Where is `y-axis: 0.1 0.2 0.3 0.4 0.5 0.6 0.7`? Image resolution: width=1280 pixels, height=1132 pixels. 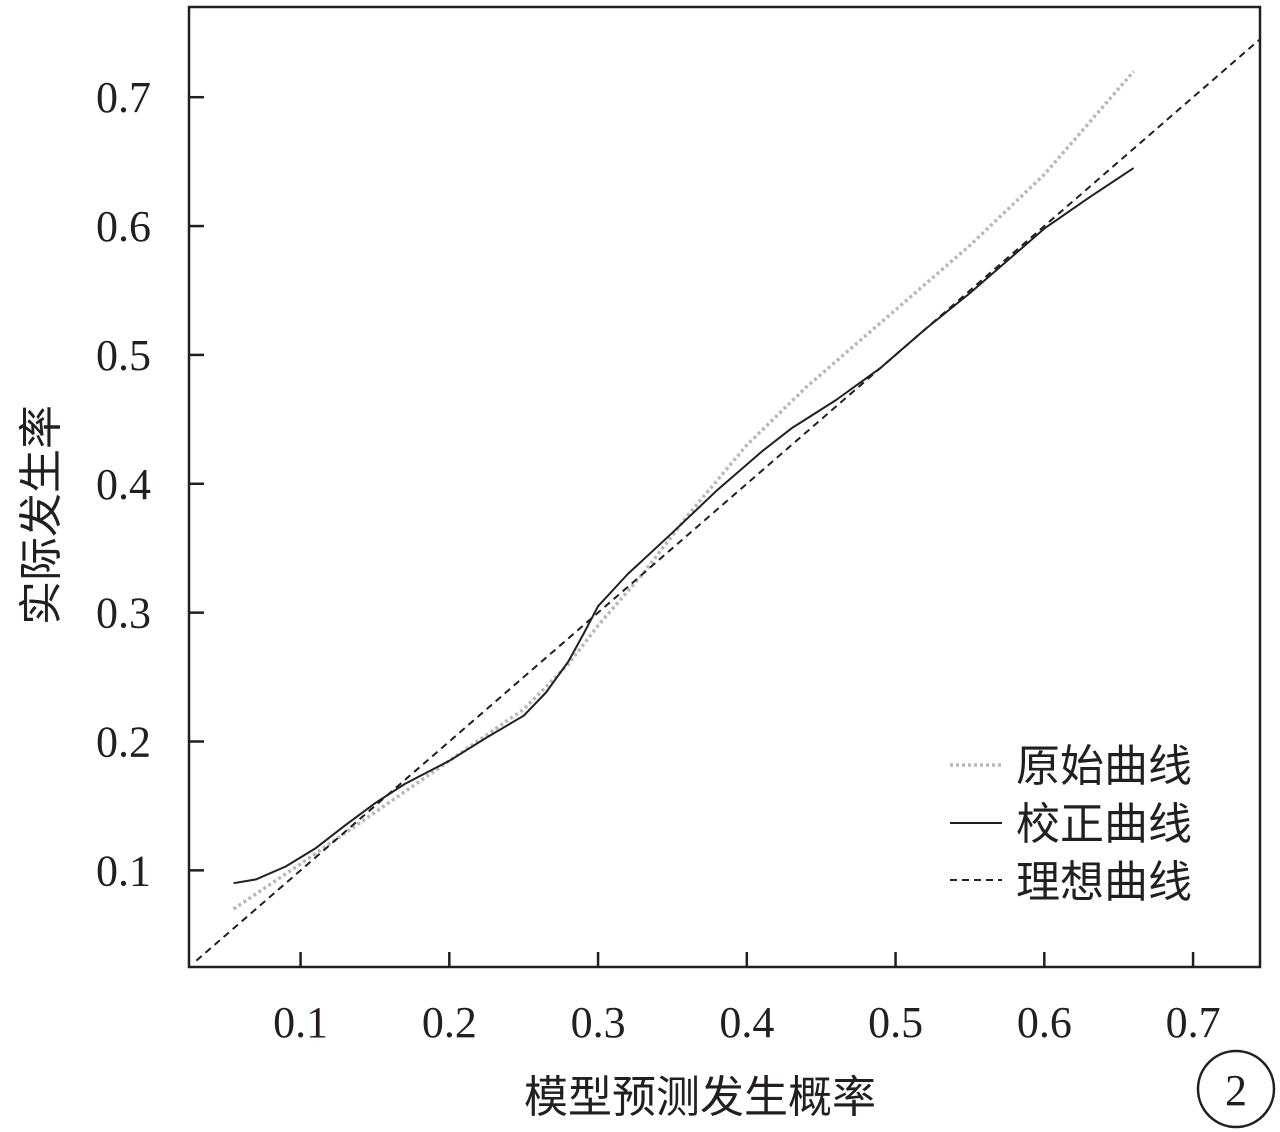
y-axis: 0.1 0.2 0.3 0.4 0.5 0.6 0.7 is located at coordinates (150, 484).